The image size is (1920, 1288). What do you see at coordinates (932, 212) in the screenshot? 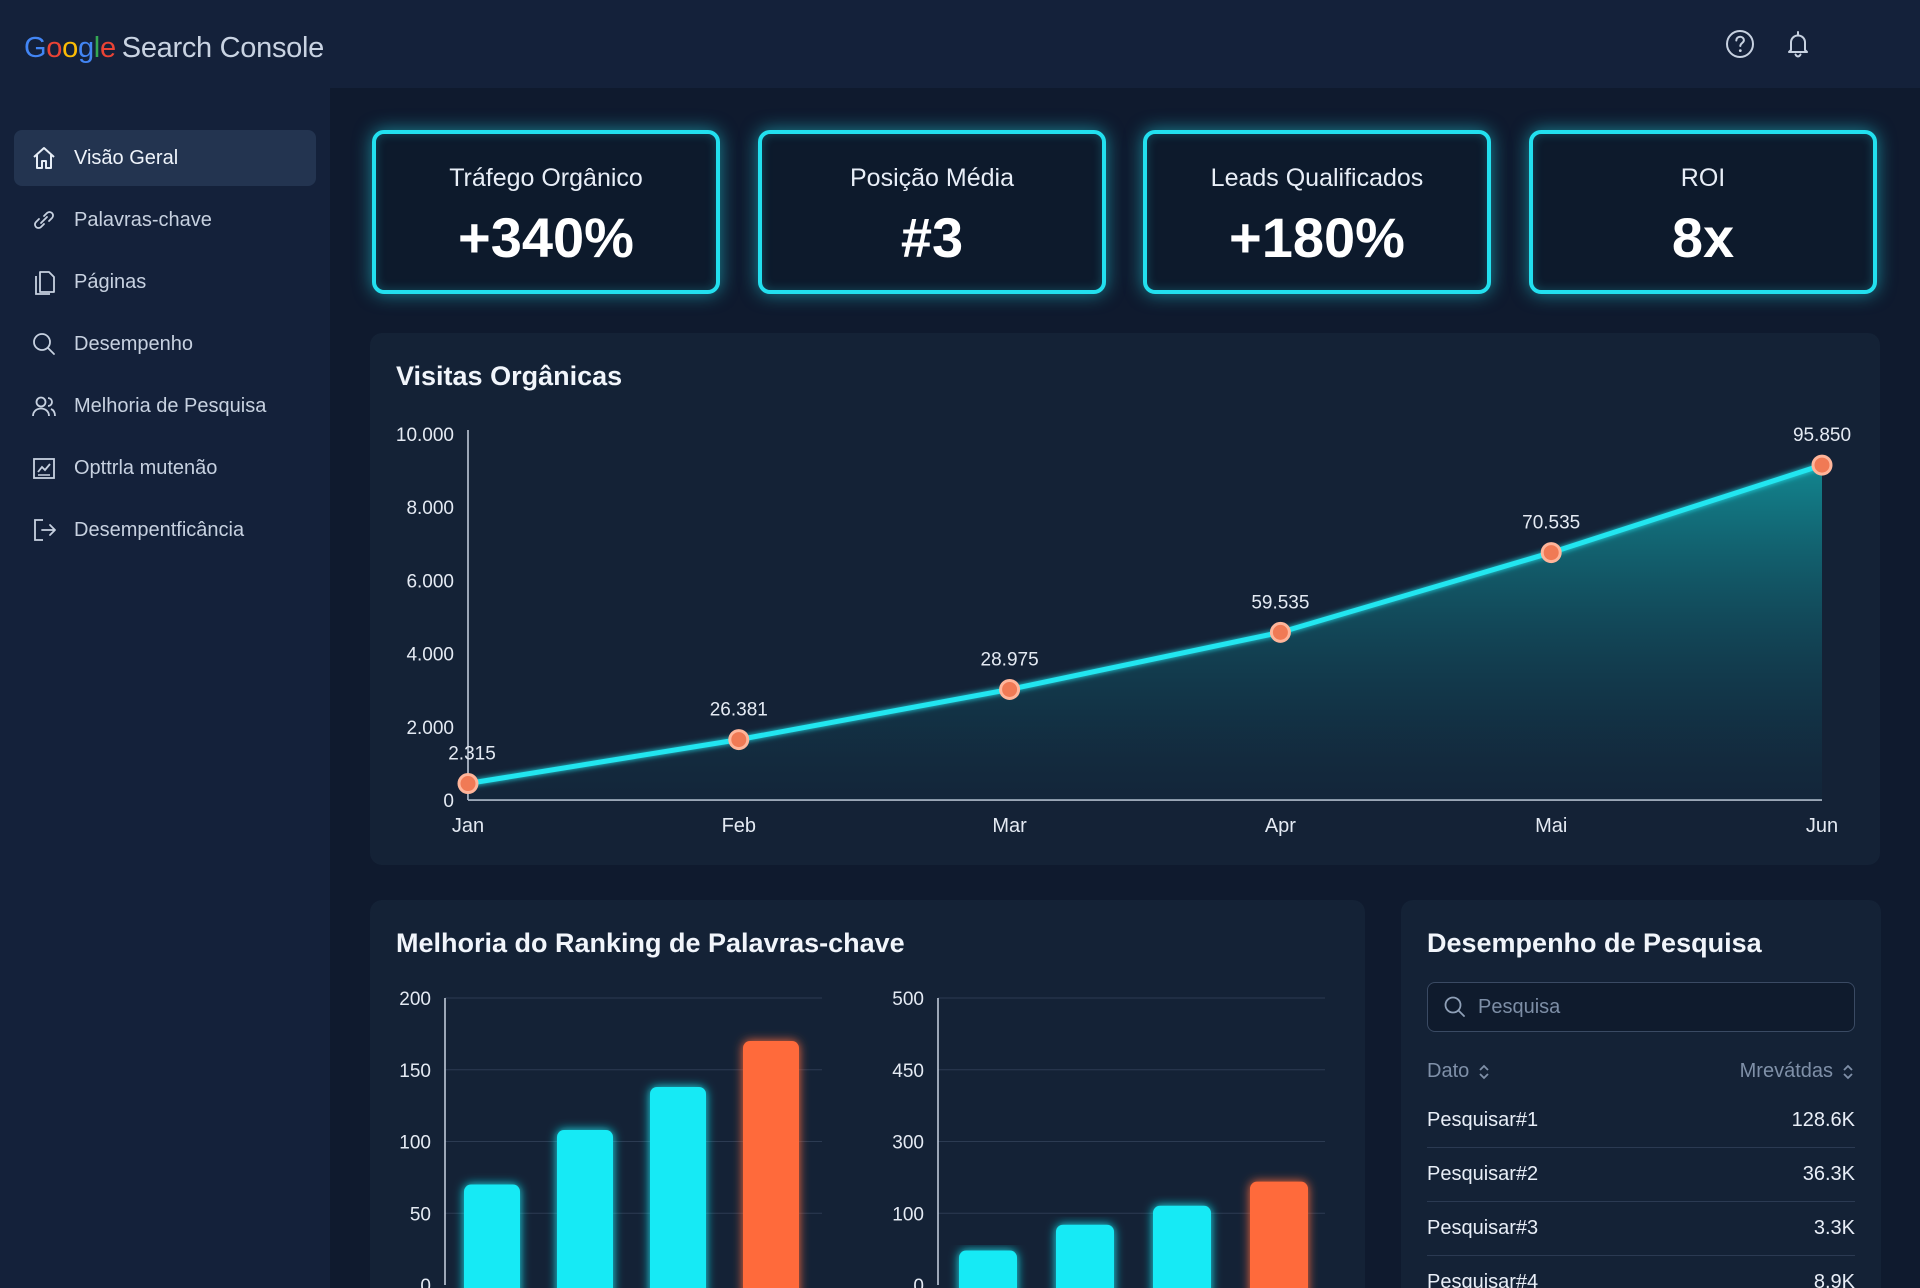
I see `kpi-card-posicao: Posição Média #3` at bounding box center [932, 212].